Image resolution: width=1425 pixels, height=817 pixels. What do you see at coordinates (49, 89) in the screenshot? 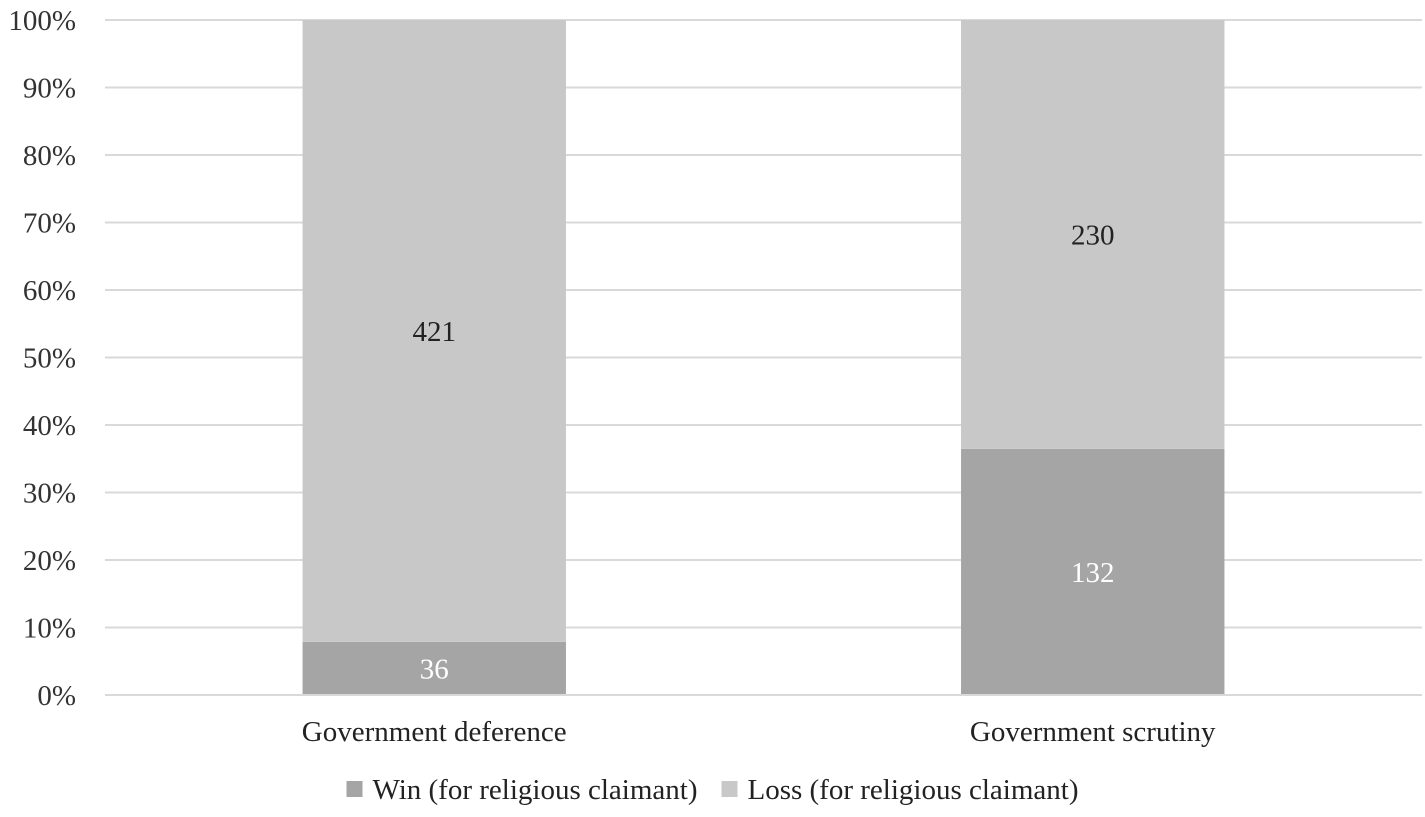
I see `y-tick-label: 90%` at bounding box center [49, 89].